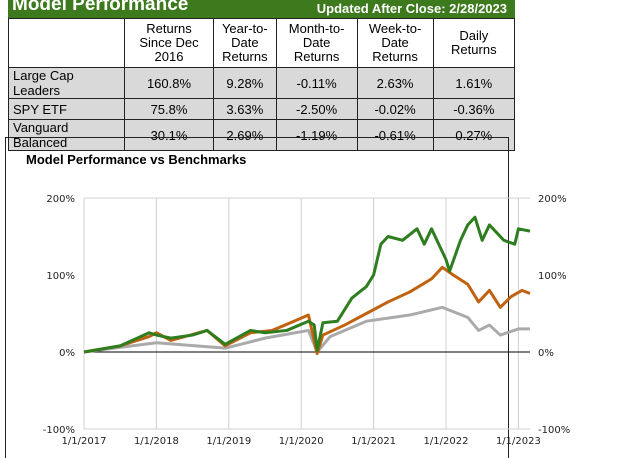  I want to click on updated-label: Updated After Close: 2/28/2023, so click(411, 8).